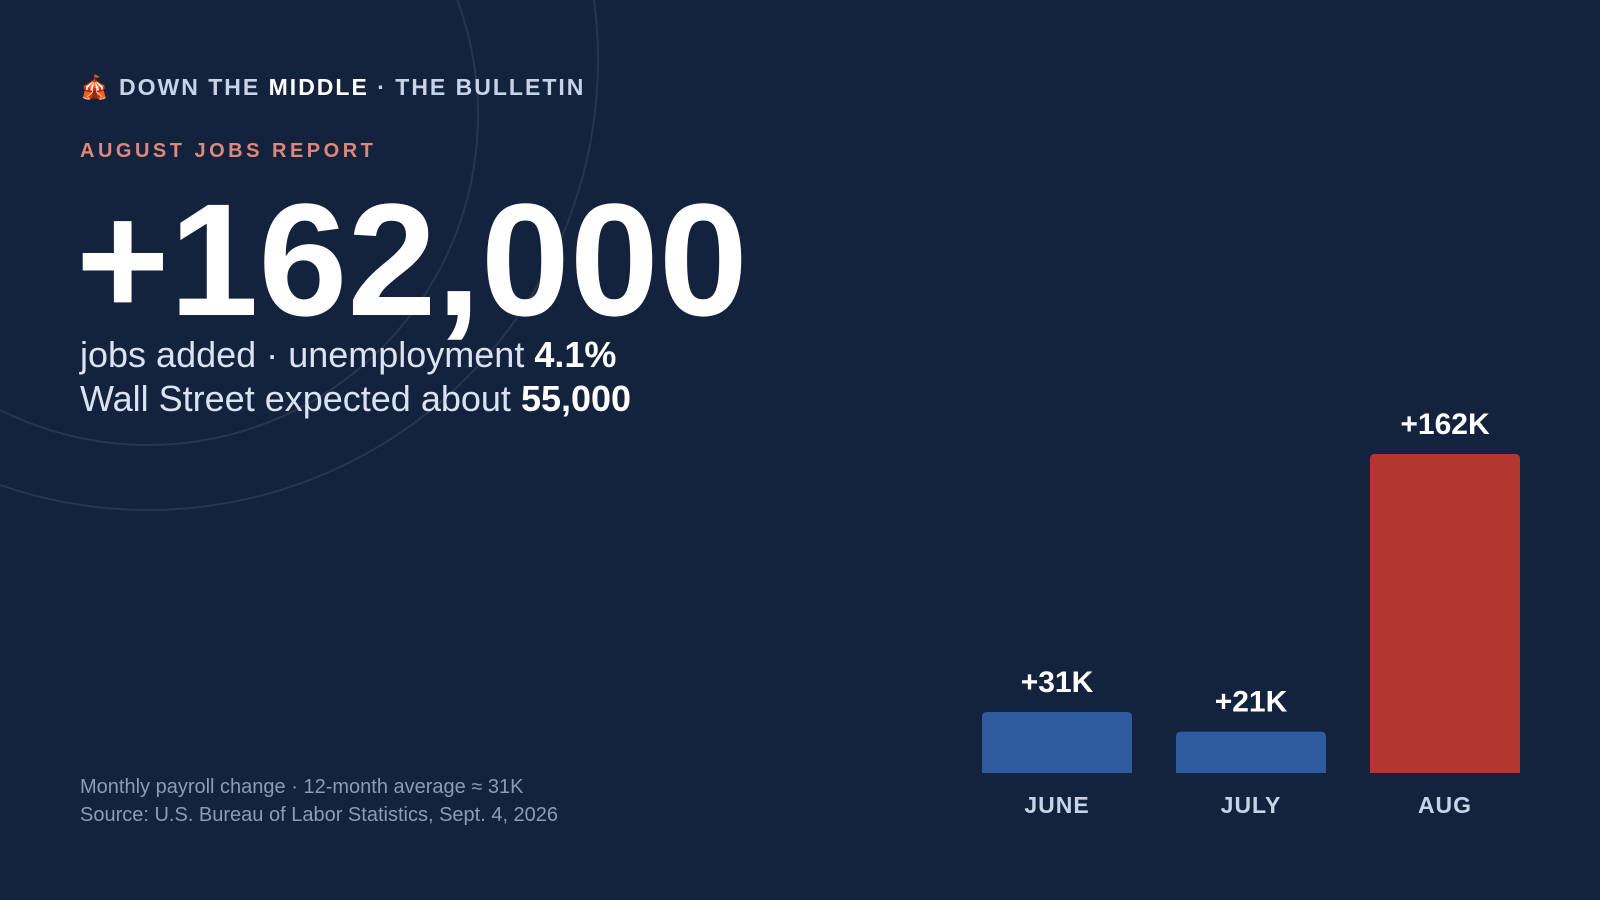 The width and height of the screenshot is (1600, 900). Describe the element at coordinates (295, 398) in the screenshot. I see `subline-text: Wall Street expected about` at that location.